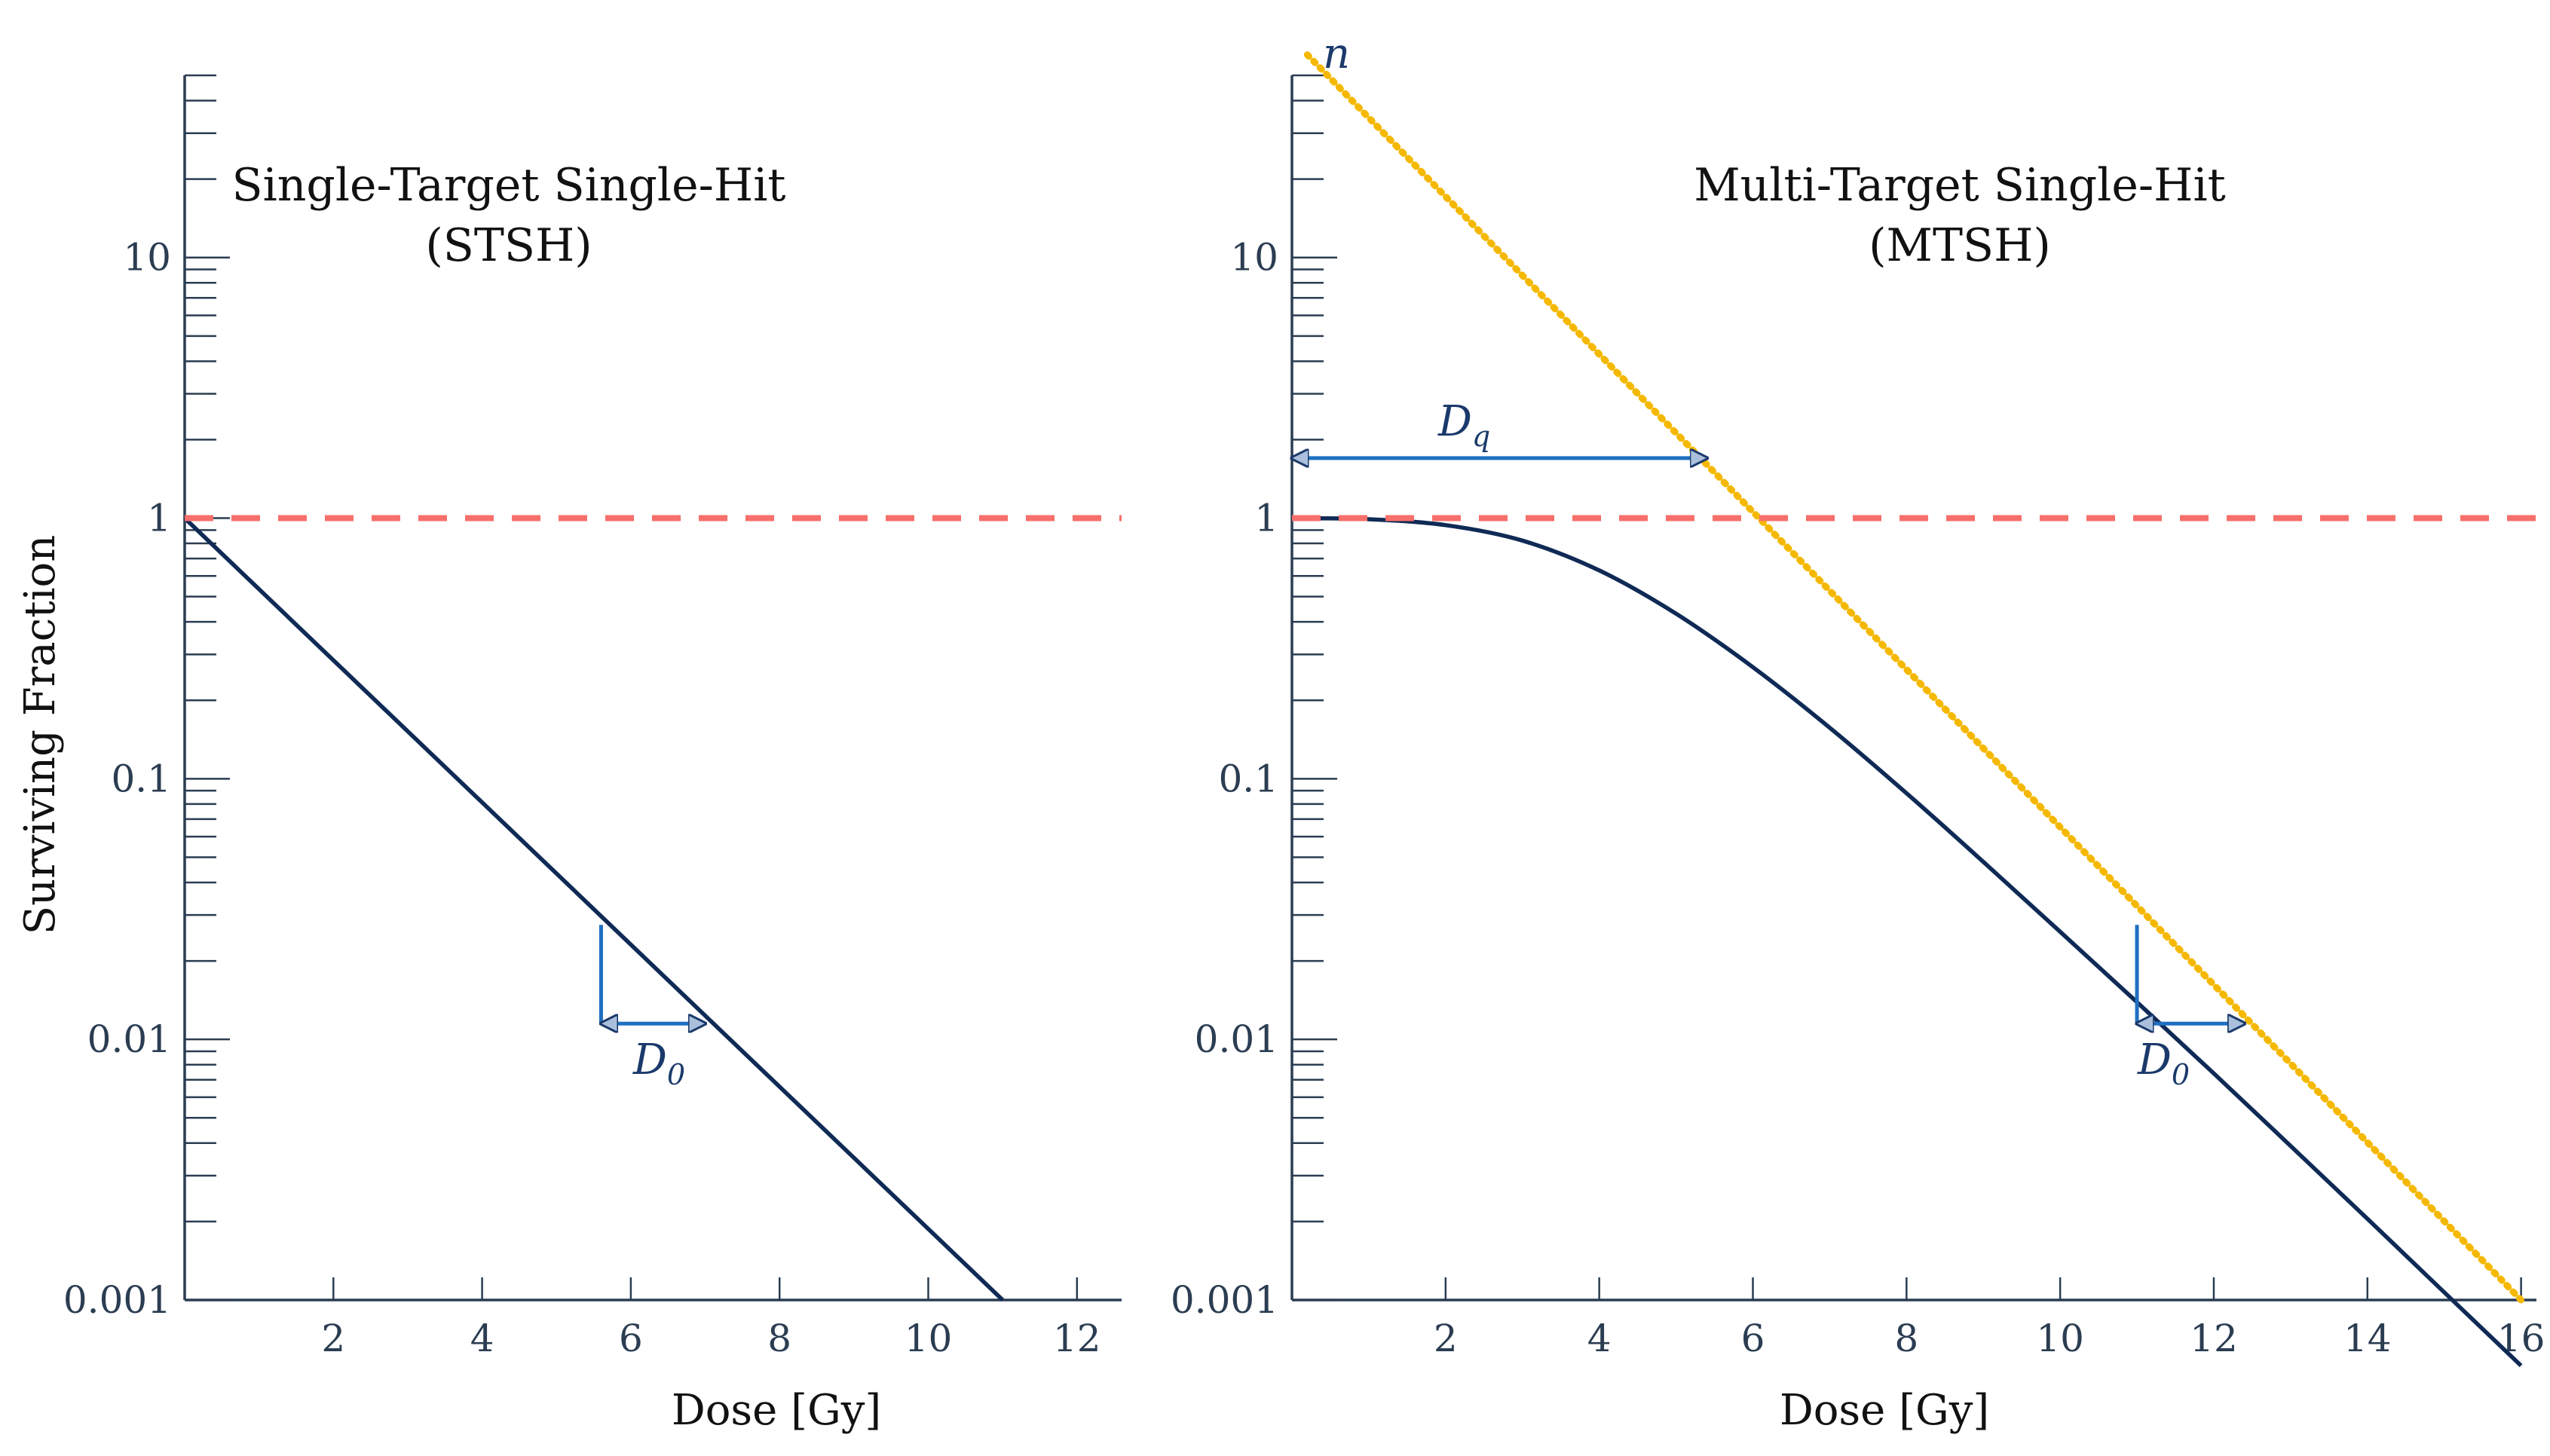 The image size is (2550, 1456). Describe the element at coordinates (2367, 1338) in the screenshot. I see `mtsh-x-tick-label: 14` at that location.